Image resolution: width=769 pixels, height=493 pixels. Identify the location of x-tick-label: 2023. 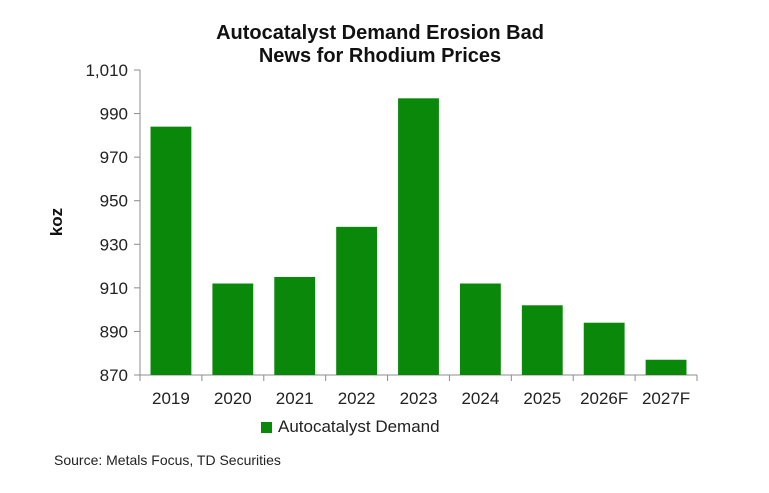
(419, 398).